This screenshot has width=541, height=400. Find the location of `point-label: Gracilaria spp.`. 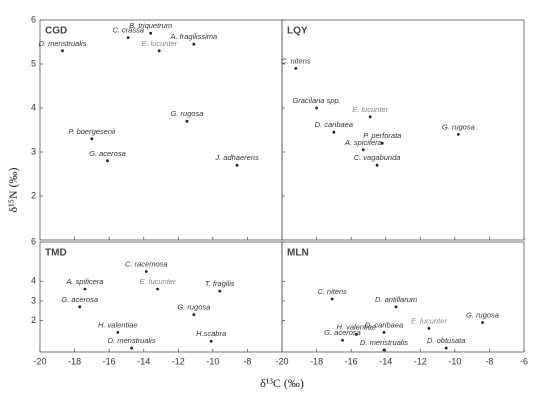

point-label: Gracilaria spp. is located at coordinates (316, 100).